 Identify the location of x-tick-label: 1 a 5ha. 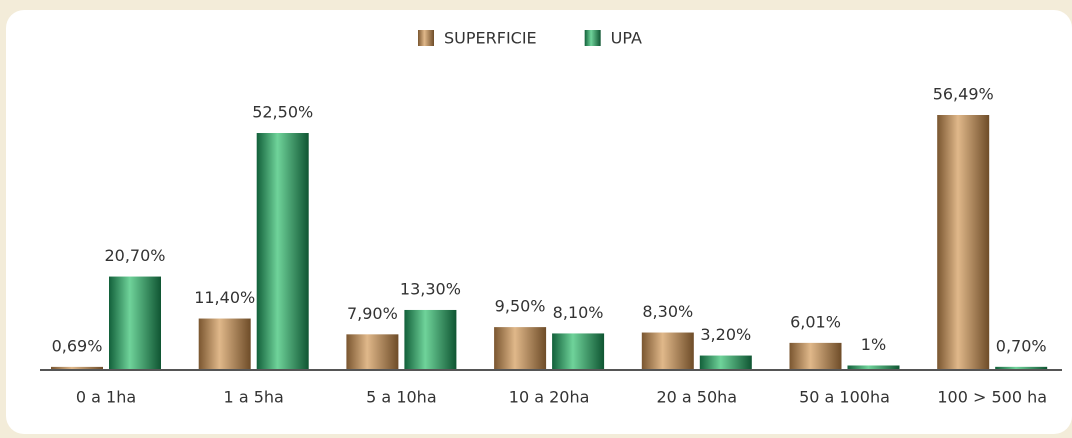
(254, 397).